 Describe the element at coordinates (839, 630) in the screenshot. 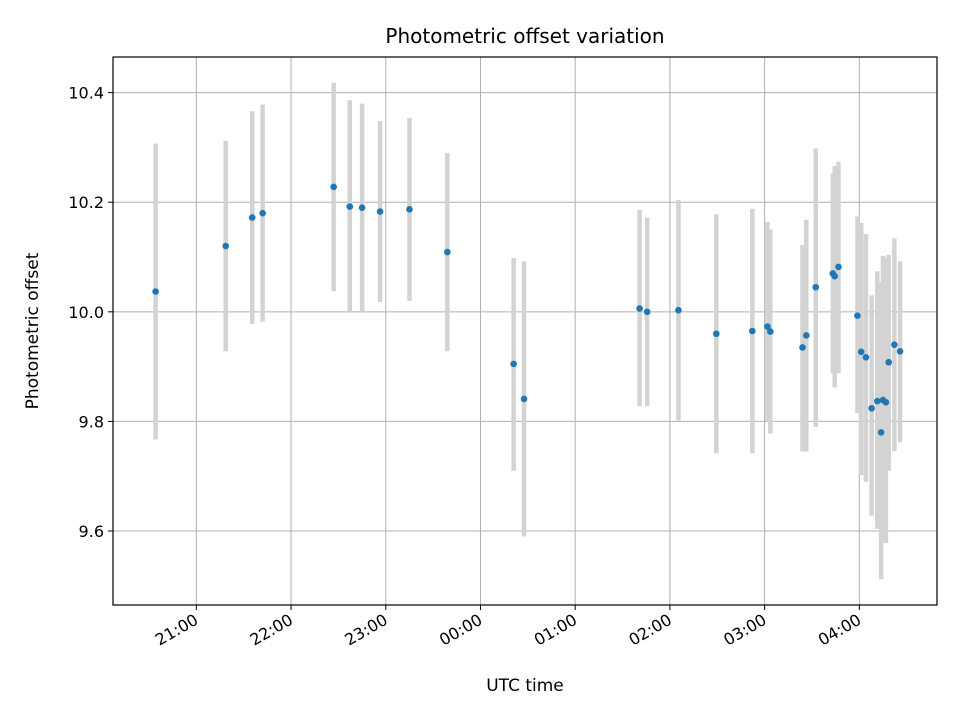

I see `x-tick-label: 04:00` at that location.